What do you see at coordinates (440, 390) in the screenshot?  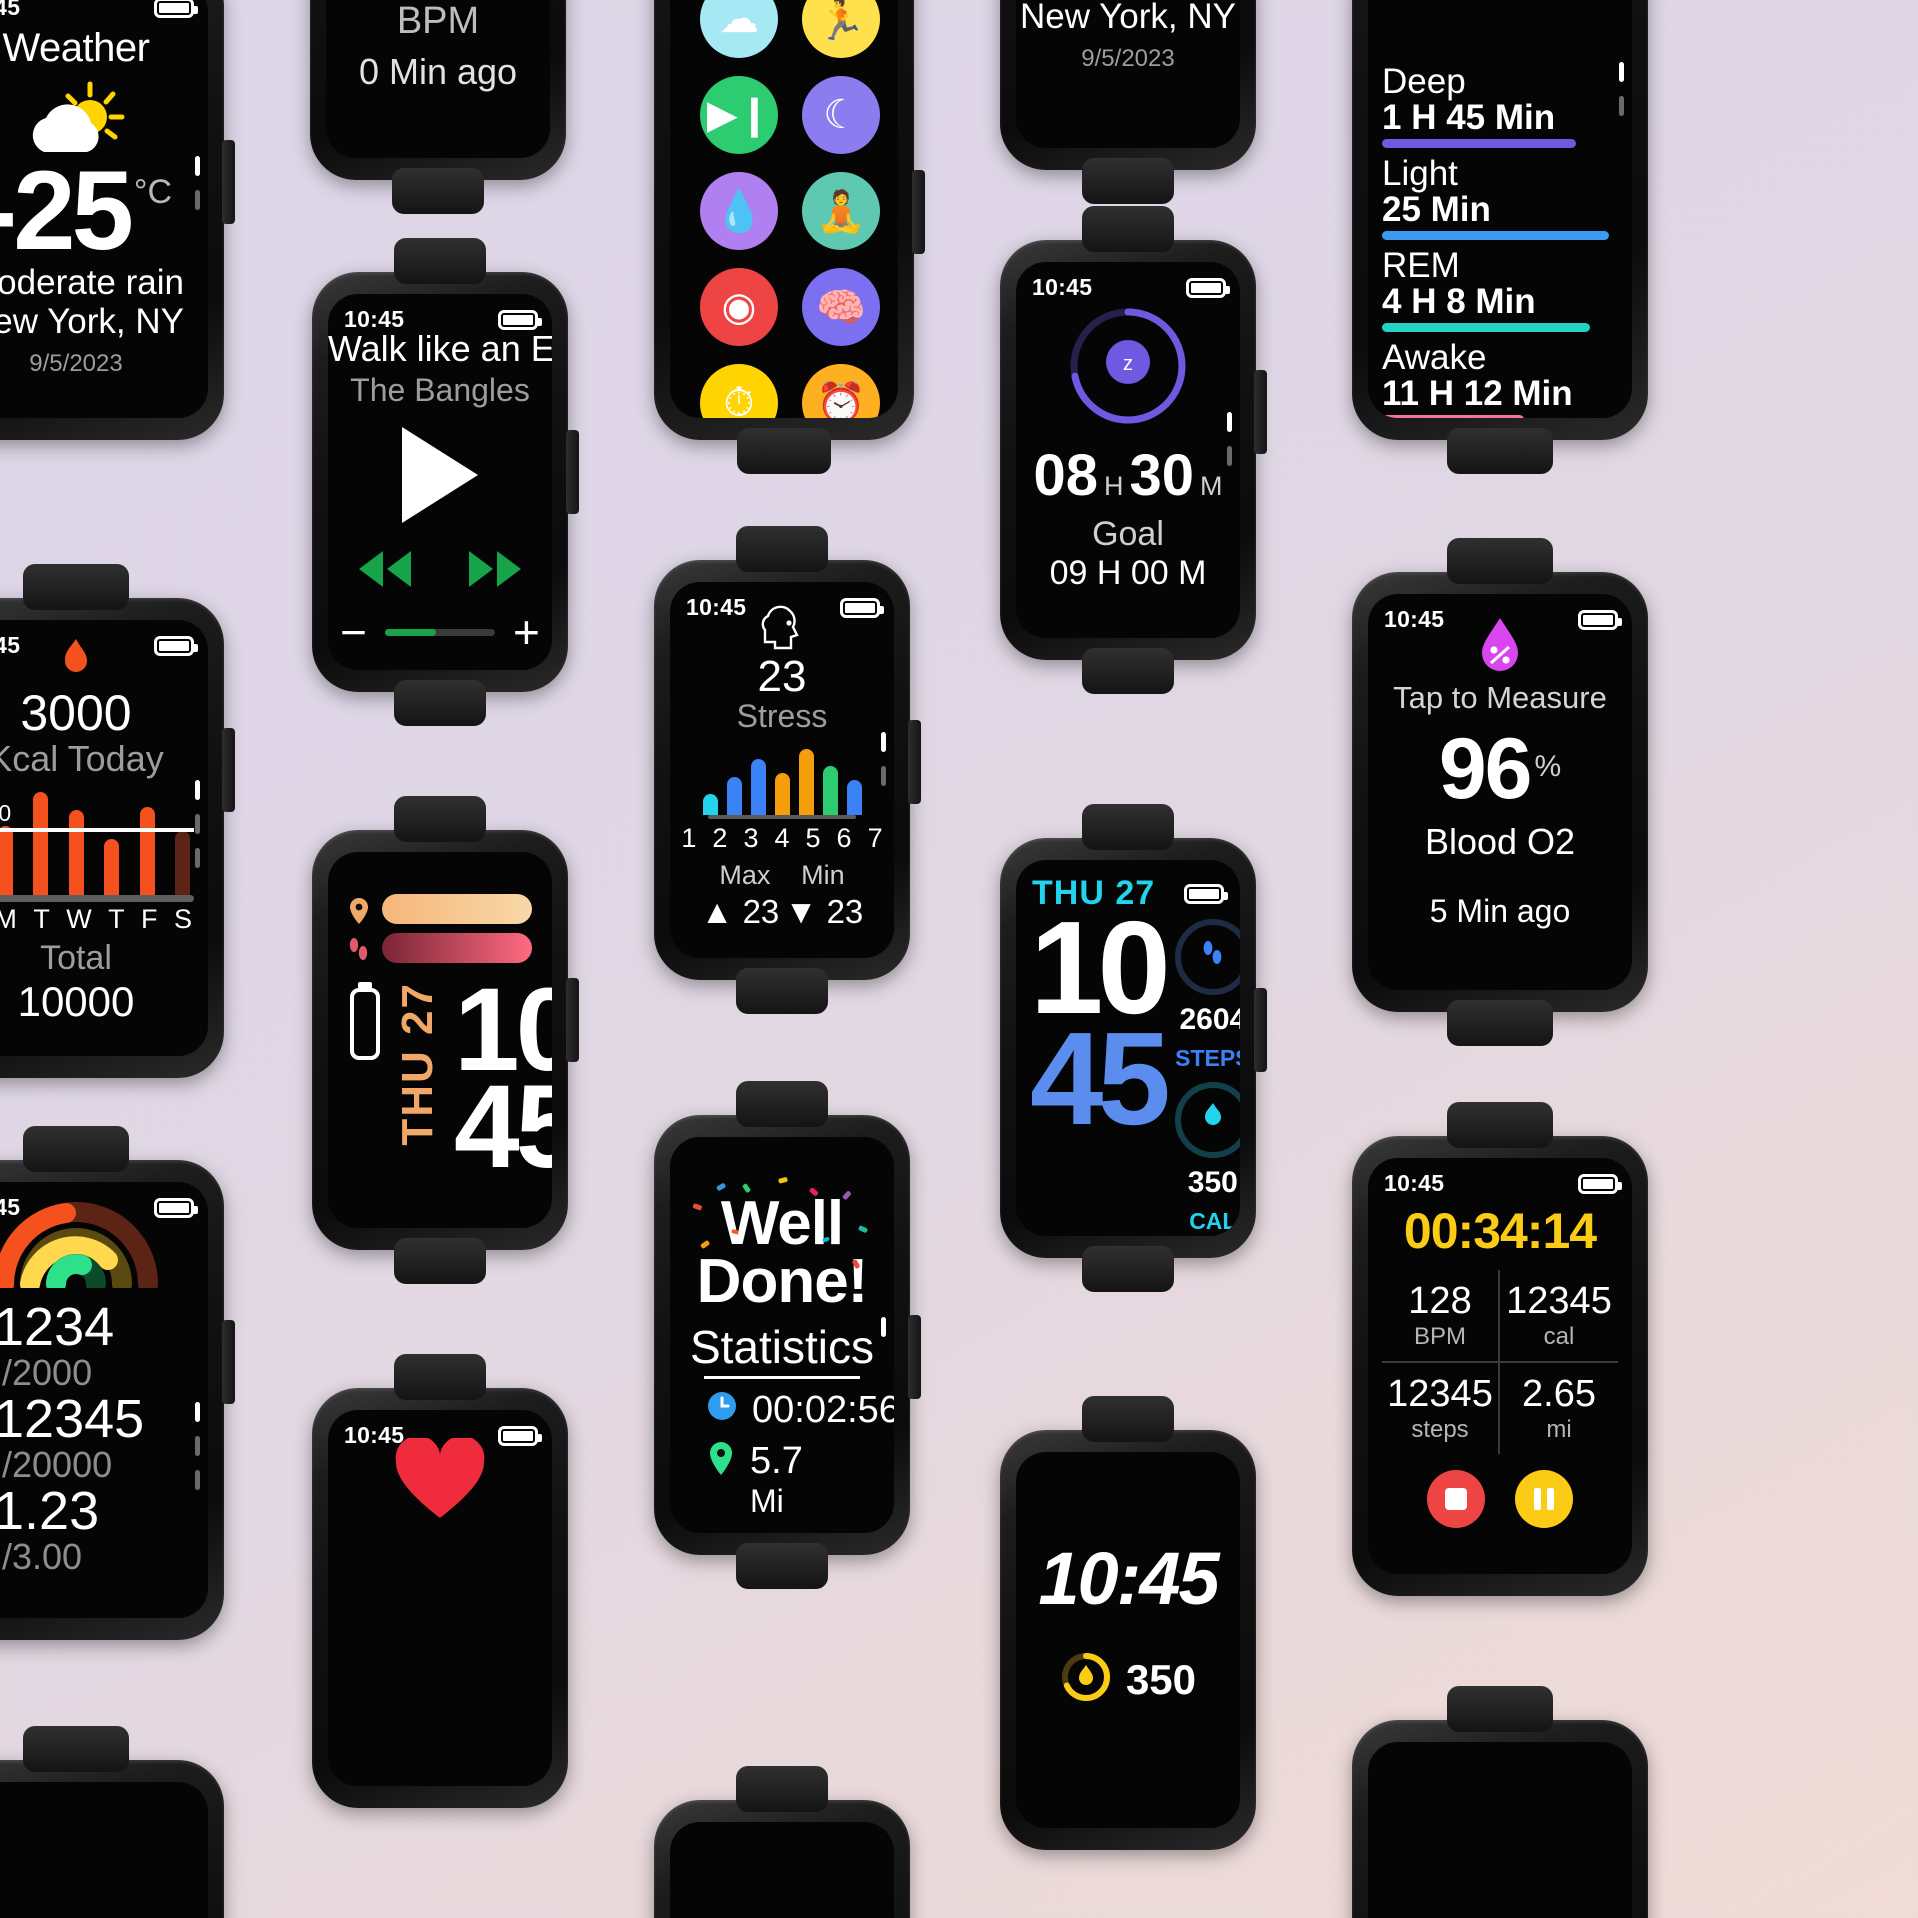 I see `track-artist: The Bangles` at bounding box center [440, 390].